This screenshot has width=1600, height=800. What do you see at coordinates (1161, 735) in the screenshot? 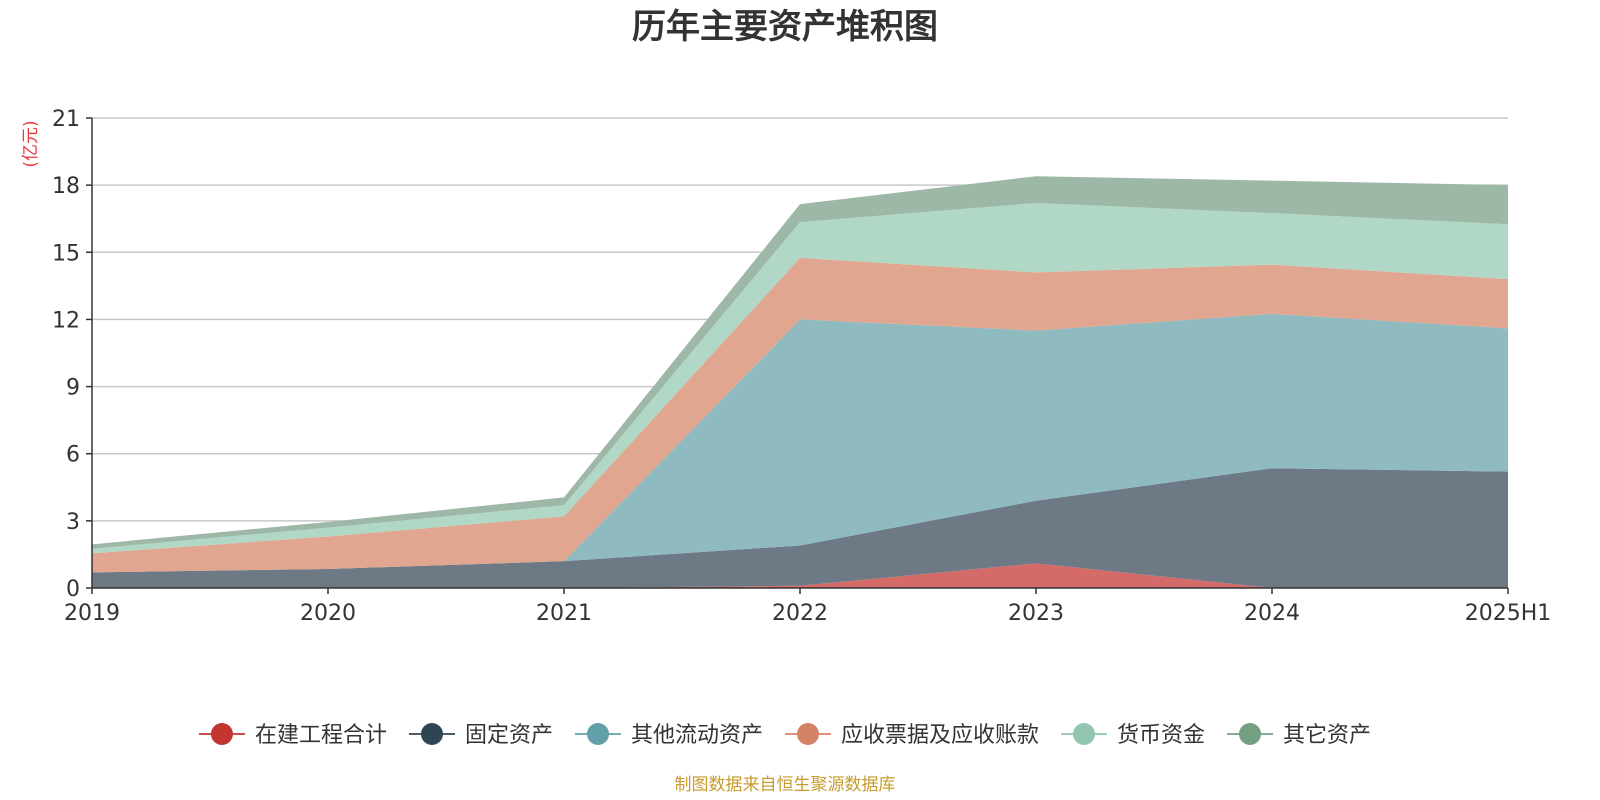
I see `legend-label-4: 货币资金` at bounding box center [1161, 735].